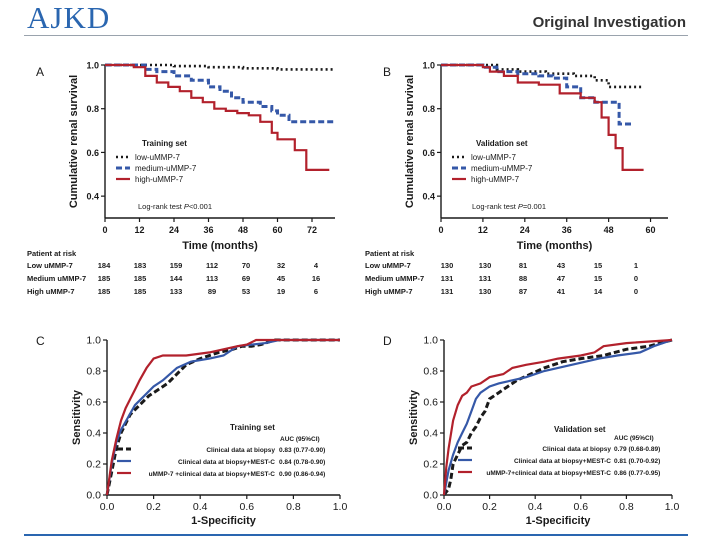 The image size is (702, 540). I want to click on log-rank-prefix: Log-rank test, so click(495, 206).